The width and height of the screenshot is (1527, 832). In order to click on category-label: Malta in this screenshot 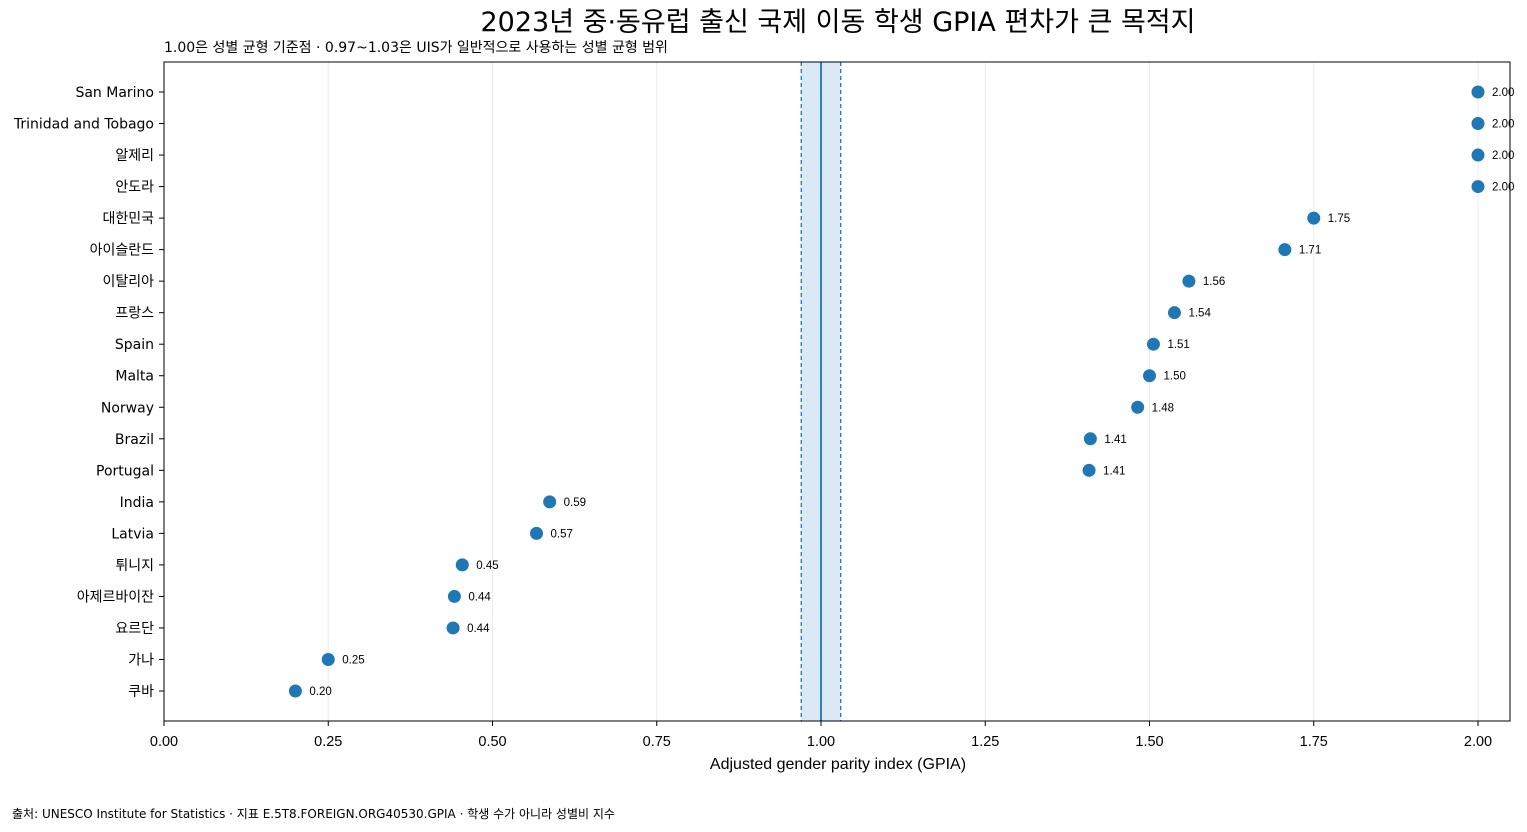, I will do `click(134, 377)`.